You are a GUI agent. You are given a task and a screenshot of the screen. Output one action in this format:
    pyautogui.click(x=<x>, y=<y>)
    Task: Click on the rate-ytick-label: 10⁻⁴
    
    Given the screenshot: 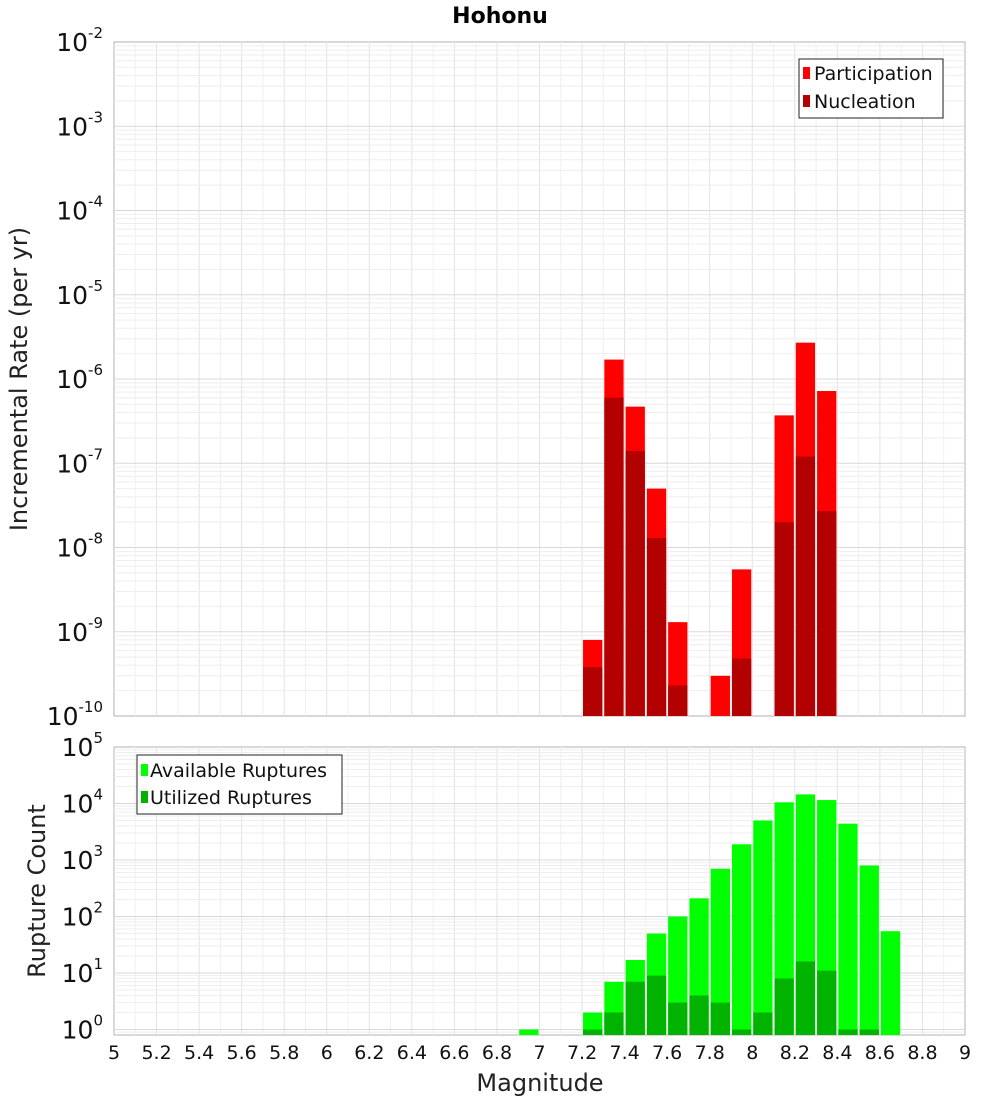 What is the action you would take?
    pyautogui.click(x=79, y=209)
    